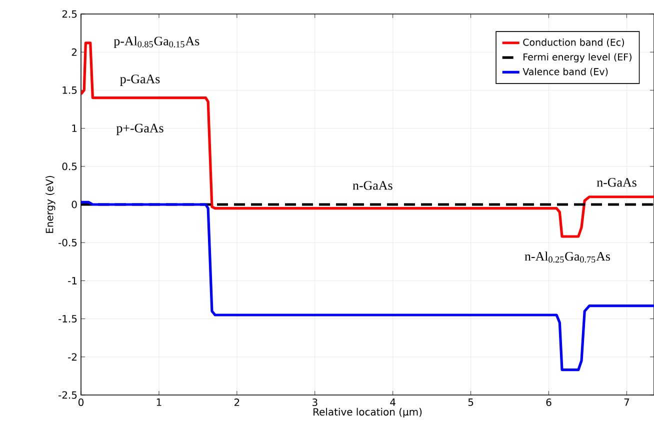 This screenshot has height=421, width=654. I want to click on legend-label: Conduction band (Ec), so click(573, 42).